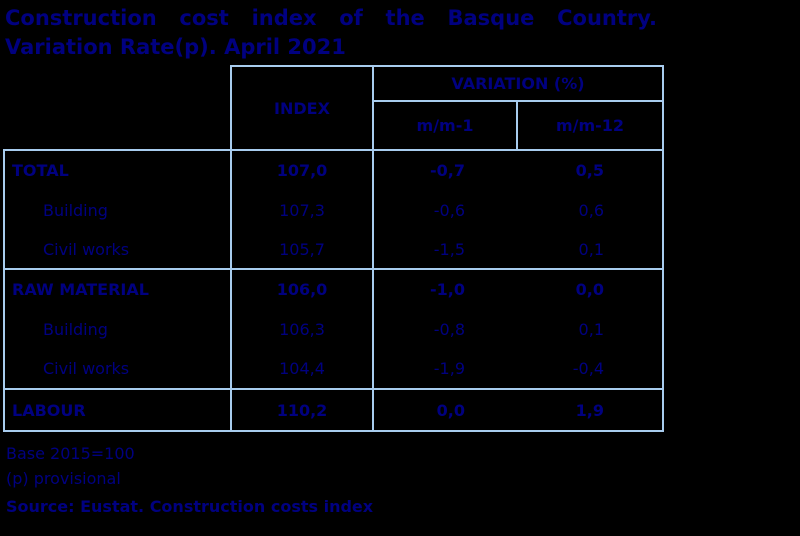 This screenshot has width=800, height=536. Describe the element at coordinates (590, 169) in the screenshot. I see `mm12-value: 0,5` at that location.